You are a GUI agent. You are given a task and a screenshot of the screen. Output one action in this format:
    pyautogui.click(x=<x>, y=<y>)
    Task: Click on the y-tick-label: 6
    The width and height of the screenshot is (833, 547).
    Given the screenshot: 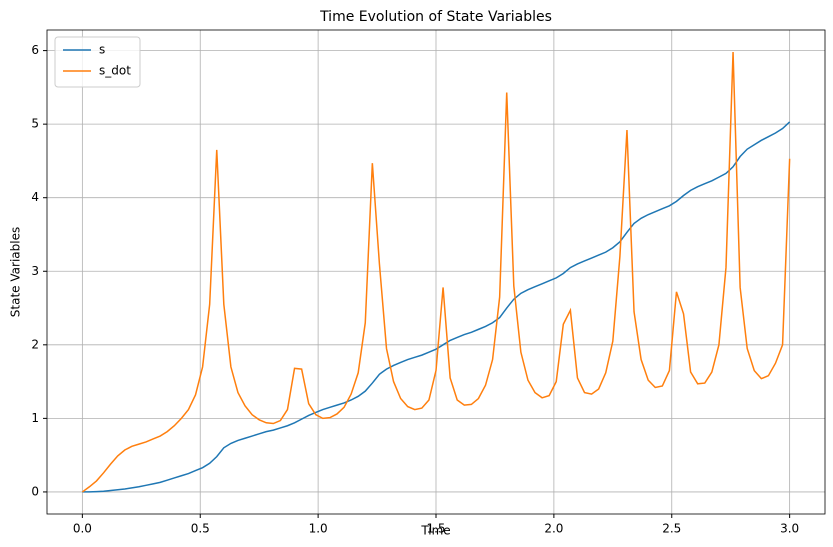 What is the action you would take?
    pyautogui.click(x=35, y=50)
    